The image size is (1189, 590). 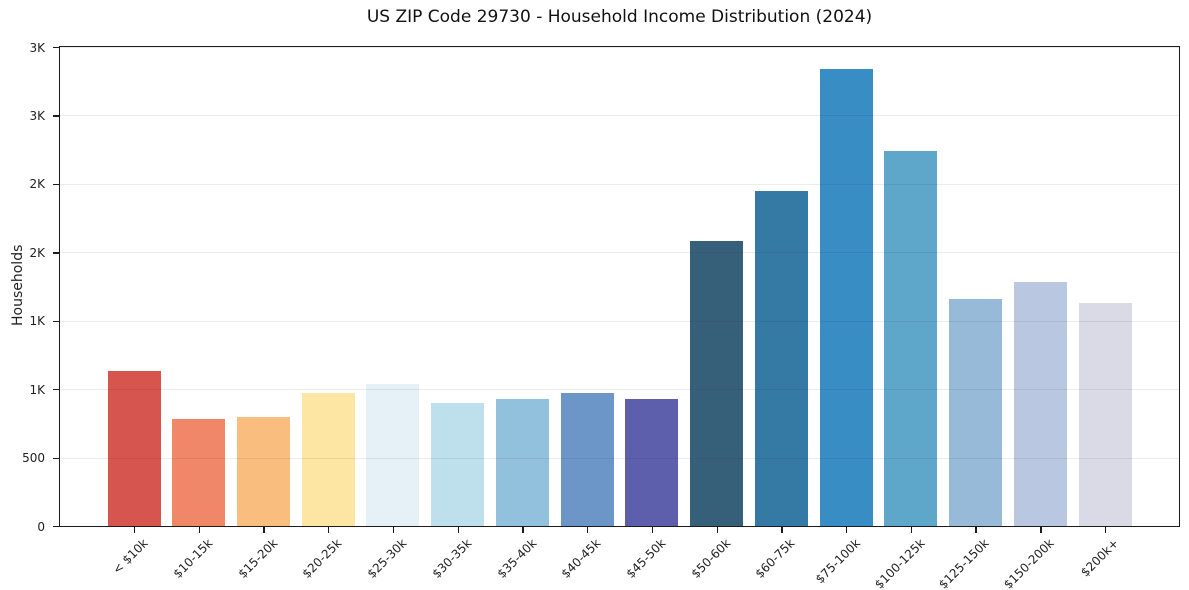 What do you see at coordinates (775, 558) in the screenshot?
I see `x-tick-label: $60-75k` at bounding box center [775, 558].